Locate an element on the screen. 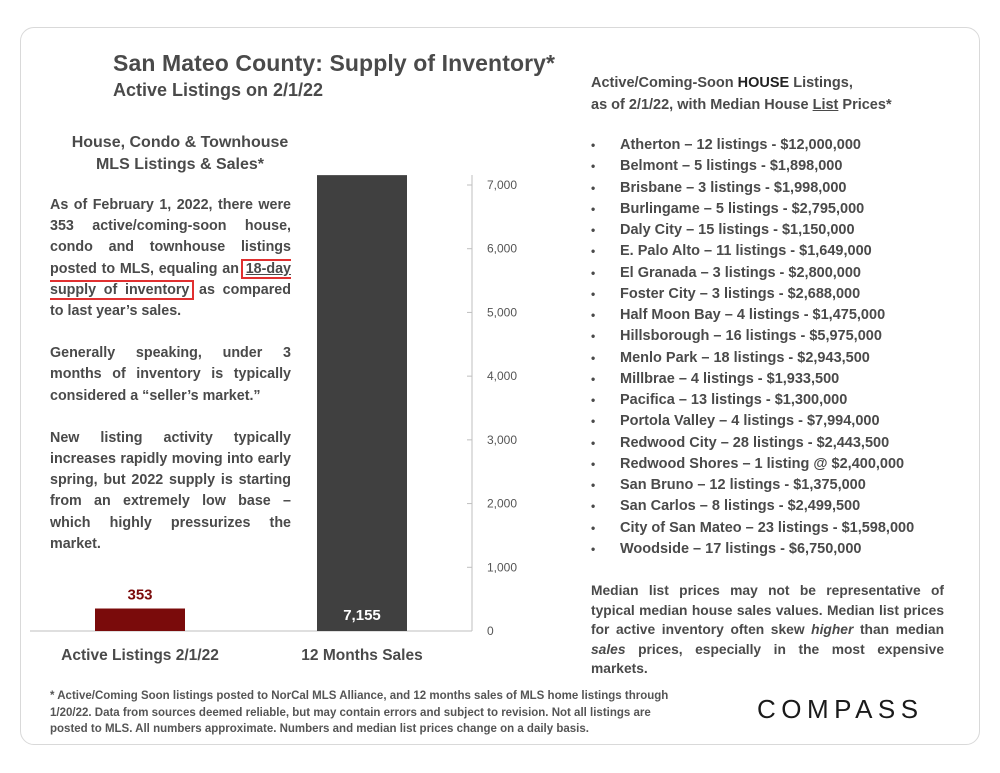 This screenshot has width=1000, height=773. listing-text: San Bruno – 12 listings - $1,375,000 is located at coordinates (743, 485).